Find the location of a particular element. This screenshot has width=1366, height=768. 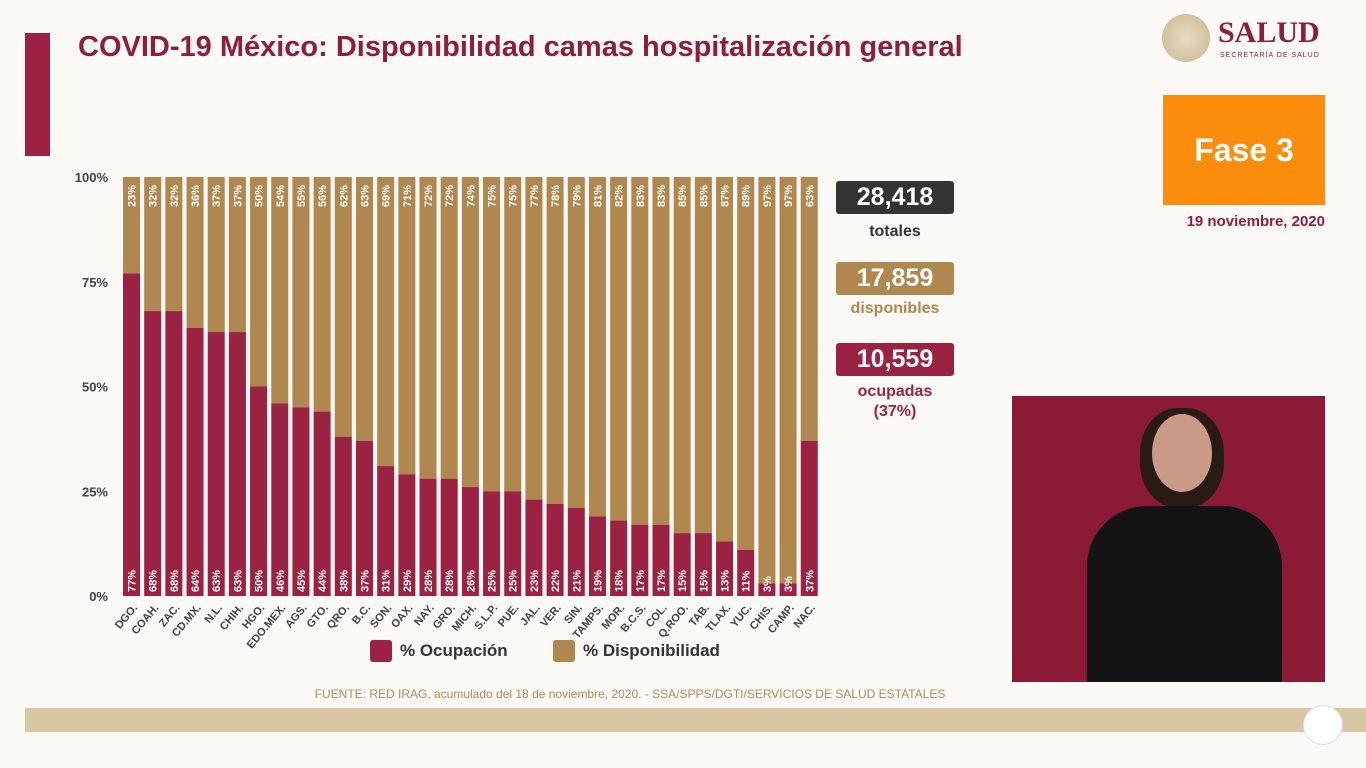

total-value: 28,418 is located at coordinates (895, 197).